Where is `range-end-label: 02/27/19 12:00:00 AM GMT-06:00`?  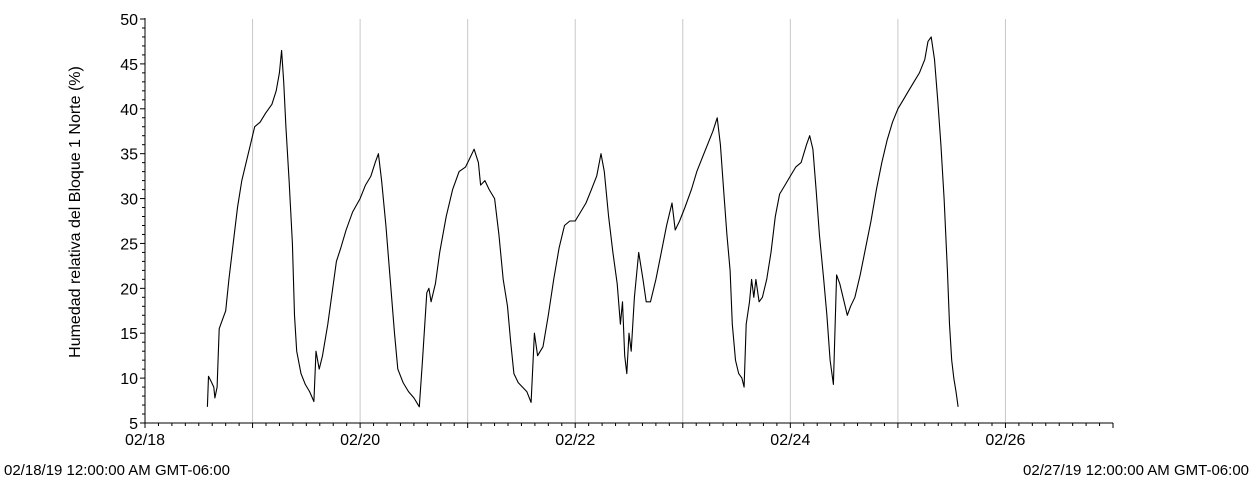
range-end-label: 02/27/19 12:00:00 AM GMT-06:00 is located at coordinates (1136, 470).